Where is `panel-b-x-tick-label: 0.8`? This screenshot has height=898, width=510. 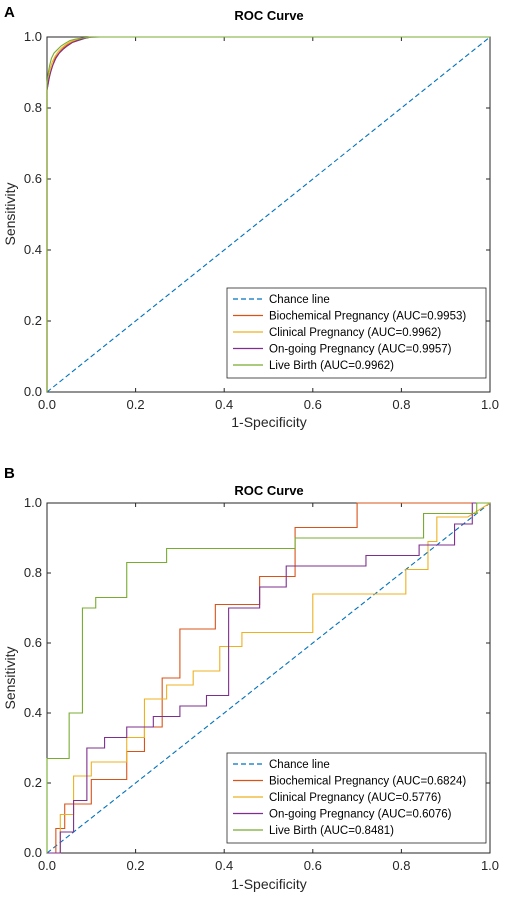
panel-b-x-tick-label: 0.8 is located at coordinates (401, 865).